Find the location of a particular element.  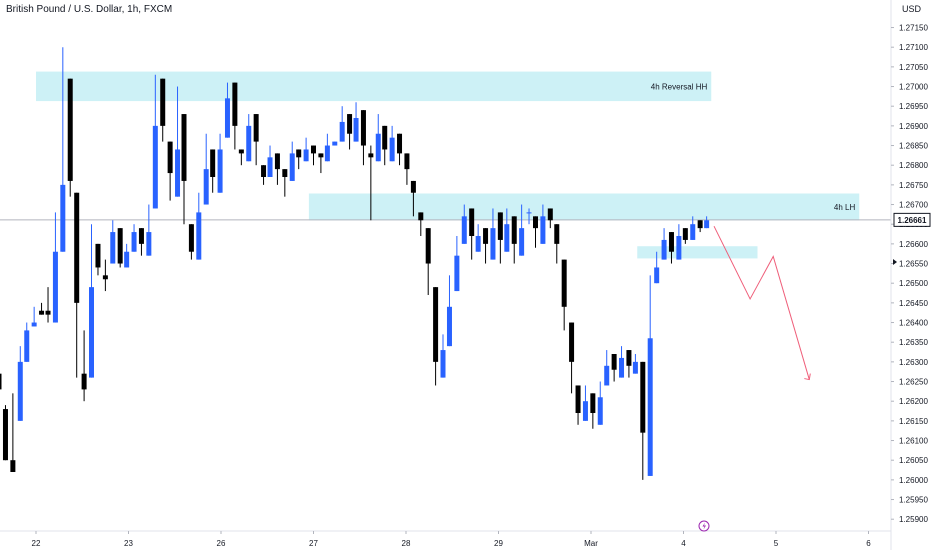

currency-selector: USD is located at coordinates (912, 9).